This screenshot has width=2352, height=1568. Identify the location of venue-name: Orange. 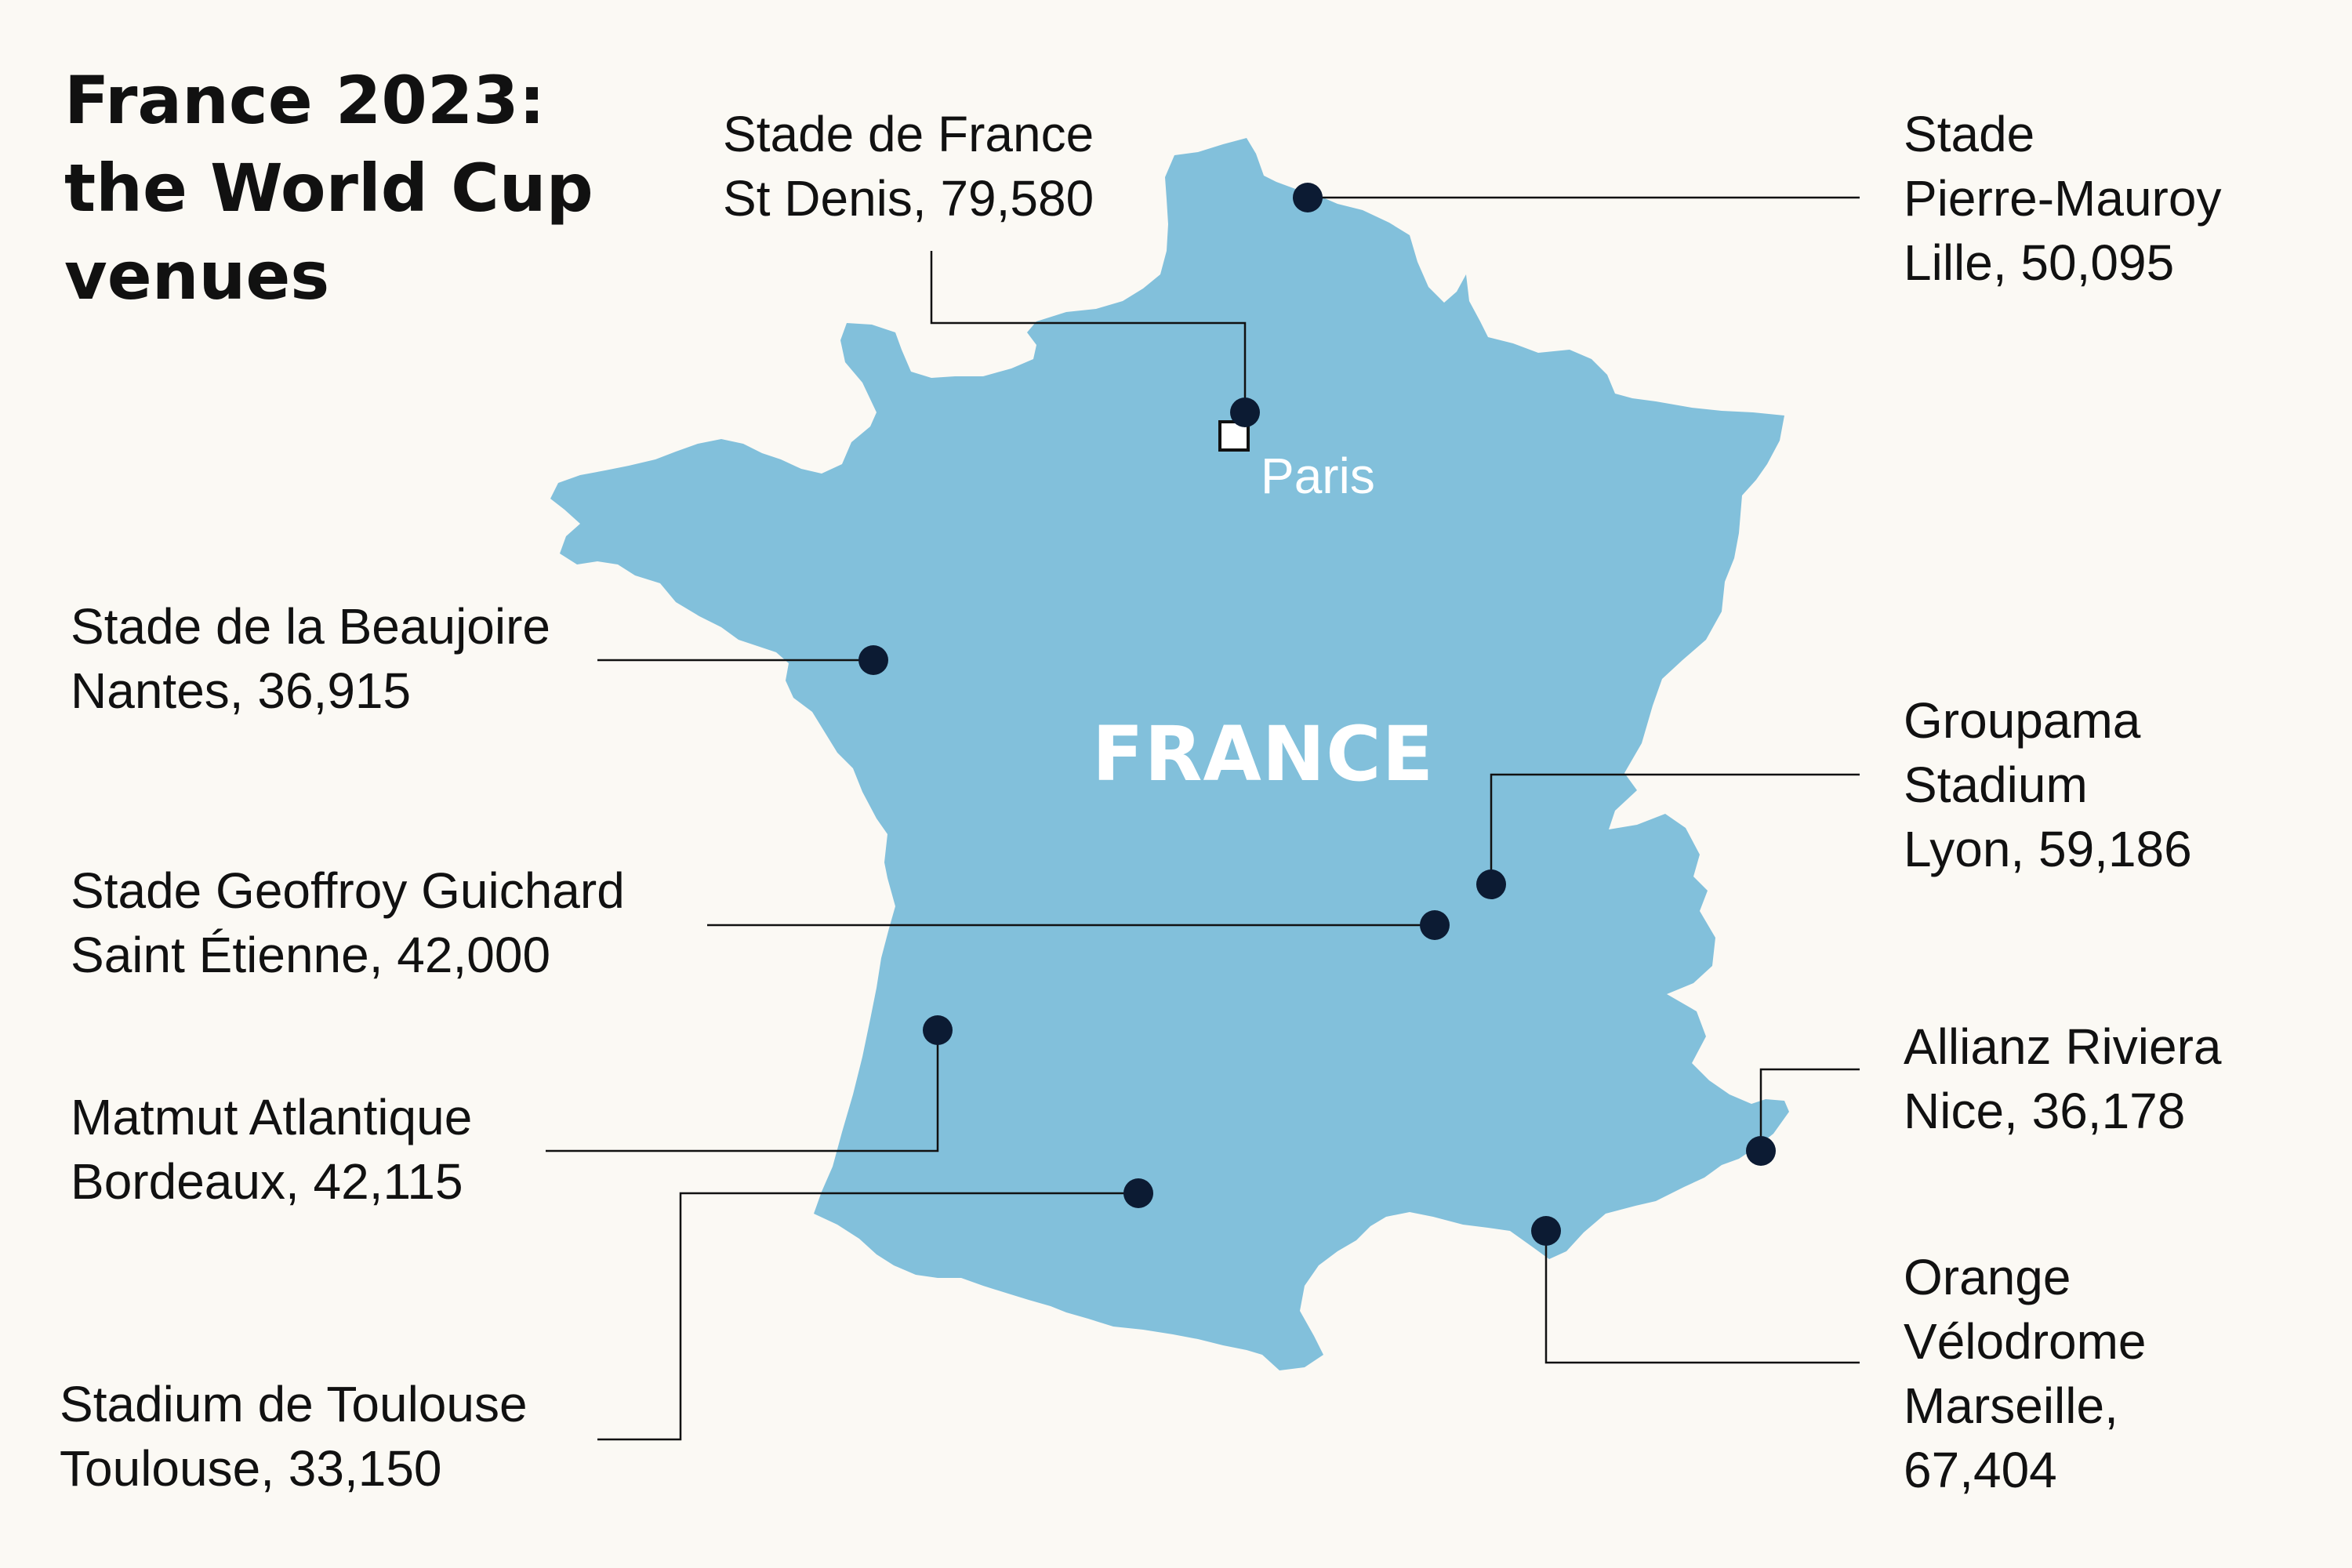
(1987, 1277).